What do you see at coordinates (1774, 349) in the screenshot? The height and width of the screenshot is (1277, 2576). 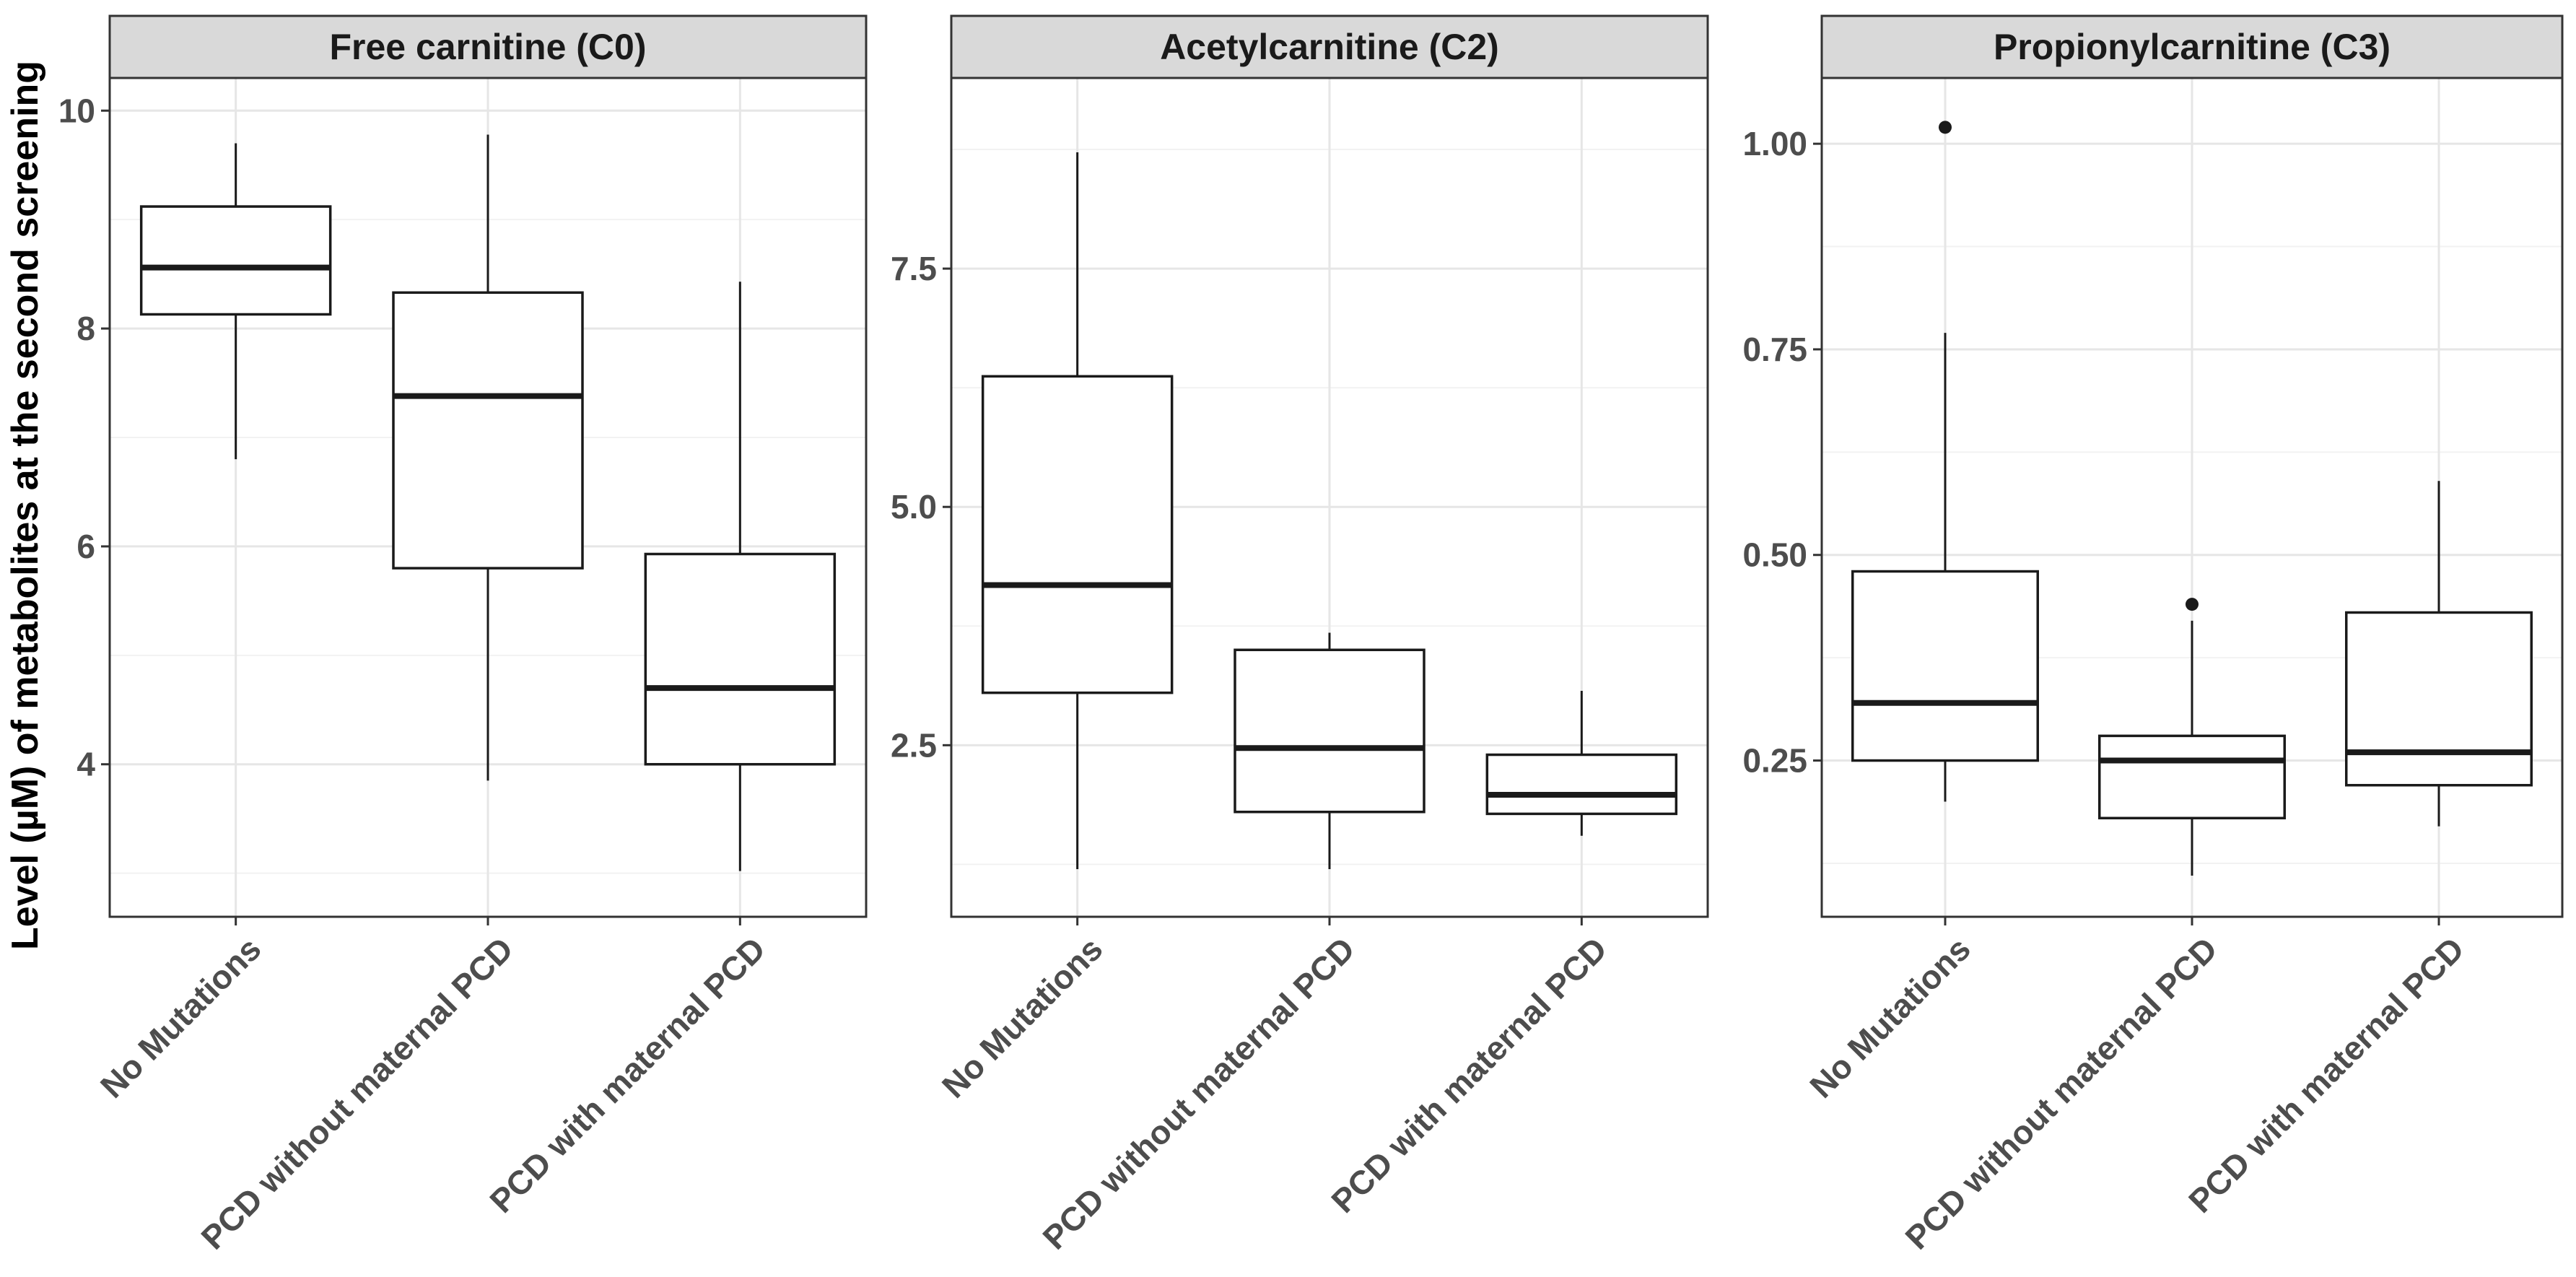 I see `y-tick-label: 0.75` at bounding box center [1774, 349].